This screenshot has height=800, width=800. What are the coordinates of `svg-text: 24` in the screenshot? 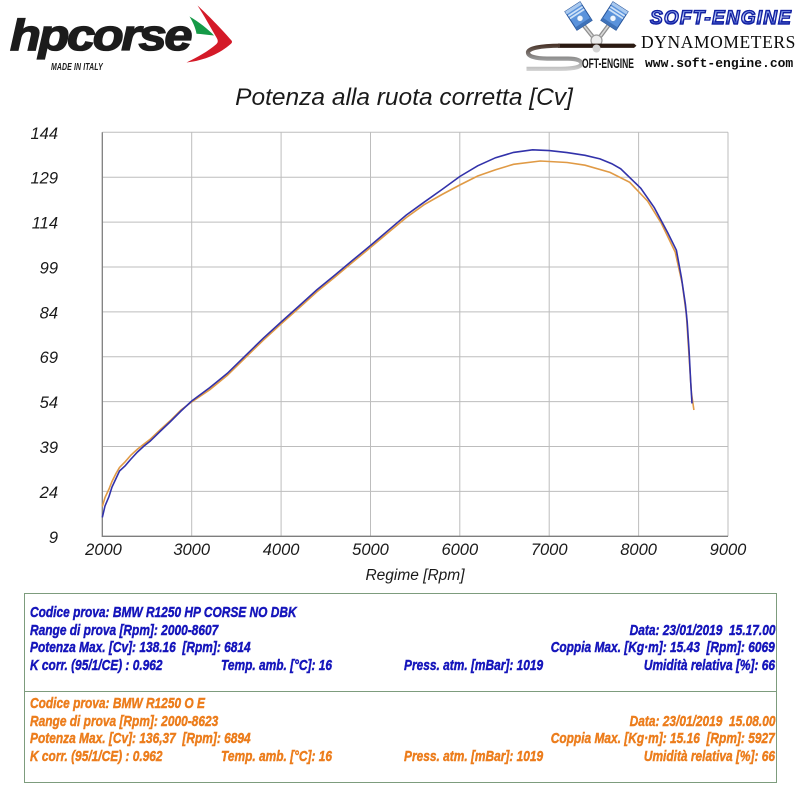 It's located at (48, 493).